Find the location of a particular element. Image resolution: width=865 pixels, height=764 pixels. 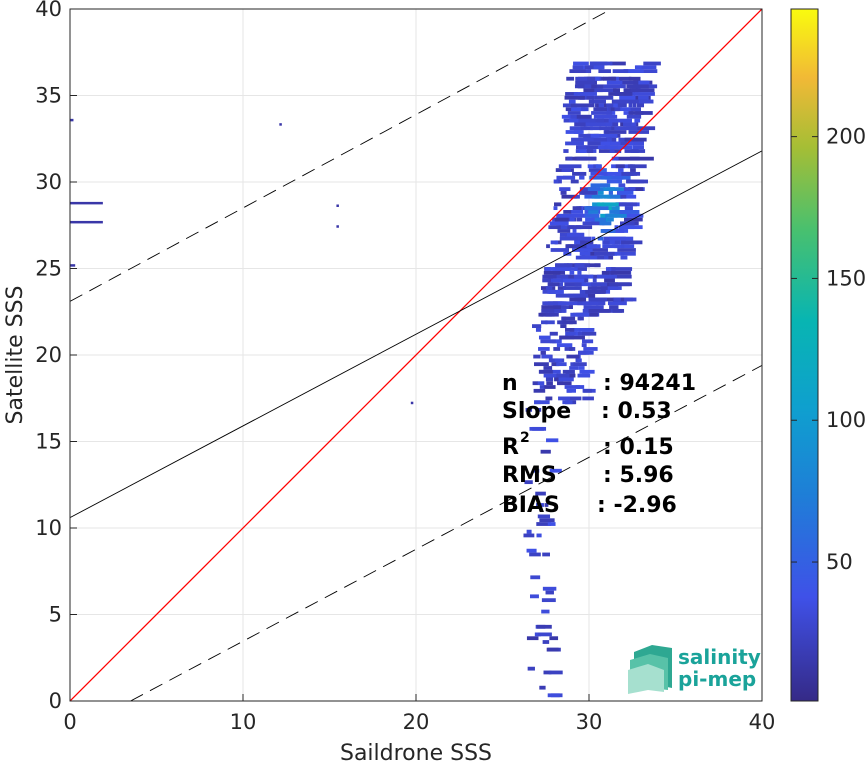

stat-slope-value: : 0.53 is located at coordinates (636, 411).